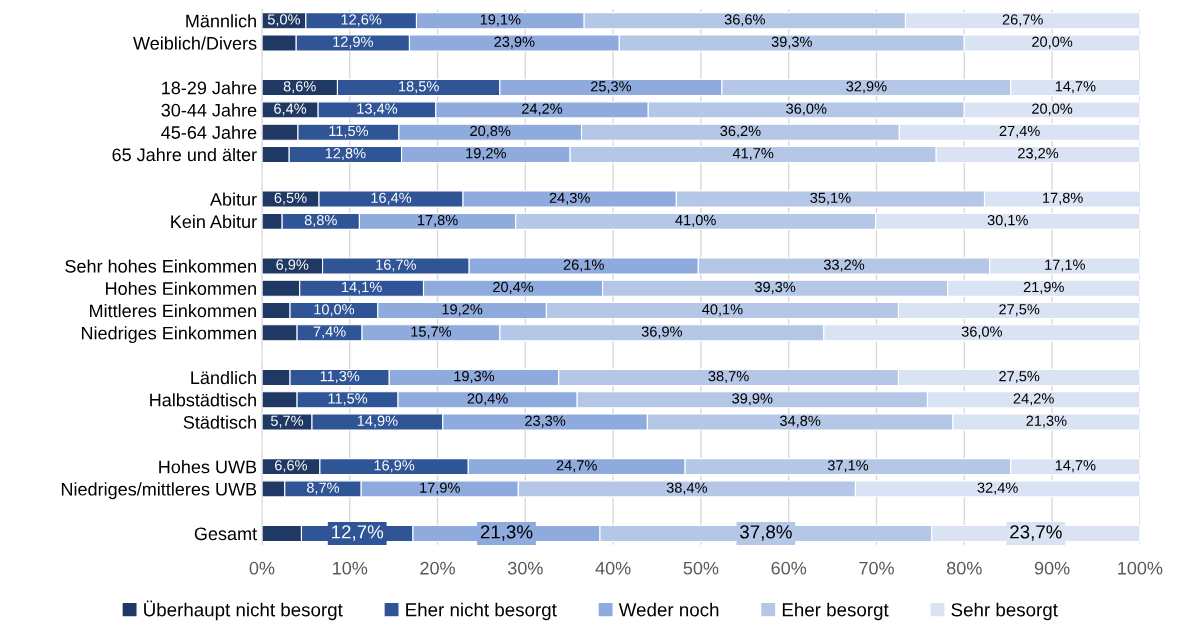 This screenshot has height=637, width=1180. Describe the element at coordinates (740, 131) in the screenshot. I see `data-label: 36,2%` at that location.